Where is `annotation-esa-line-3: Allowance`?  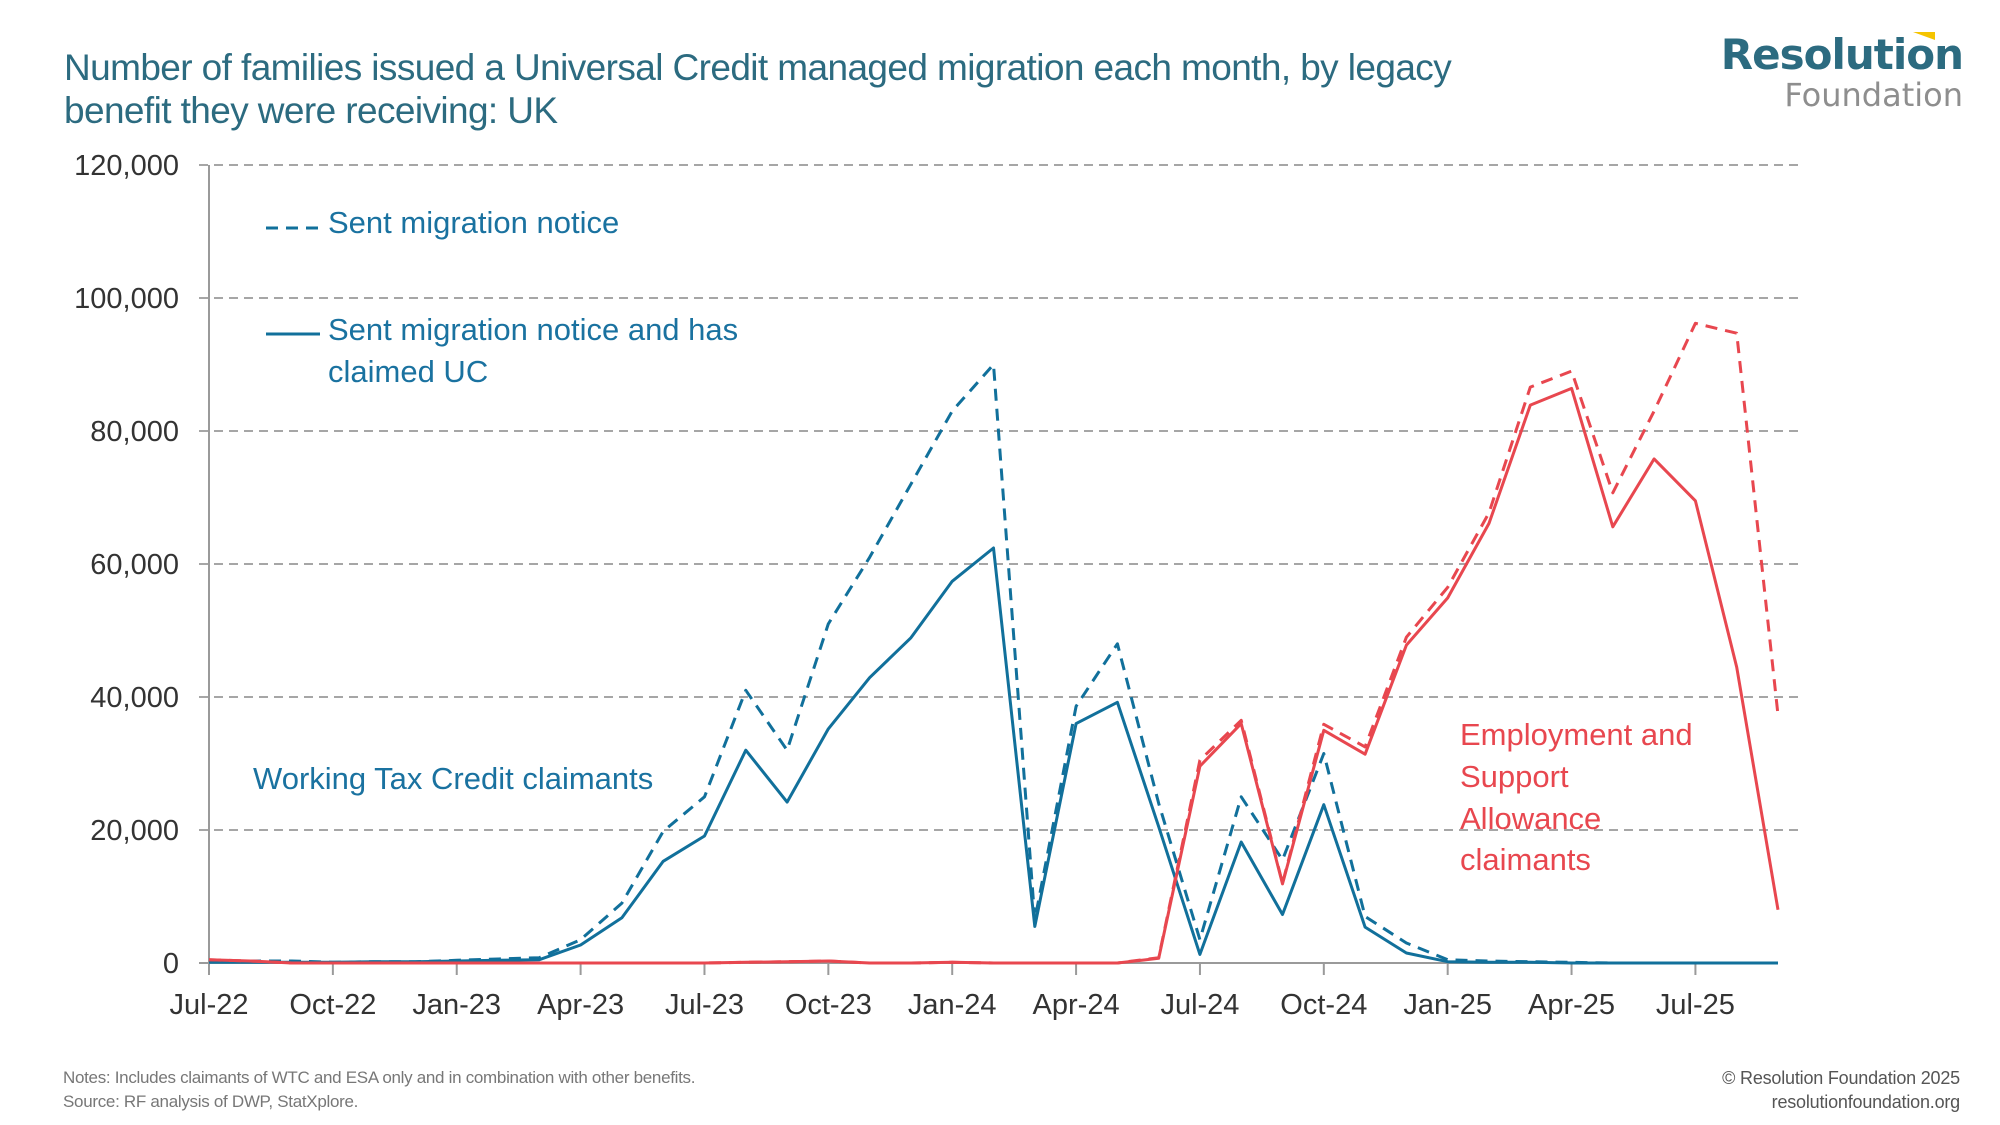
annotation-esa-line-3: Allowance is located at coordinates (1530, 818).